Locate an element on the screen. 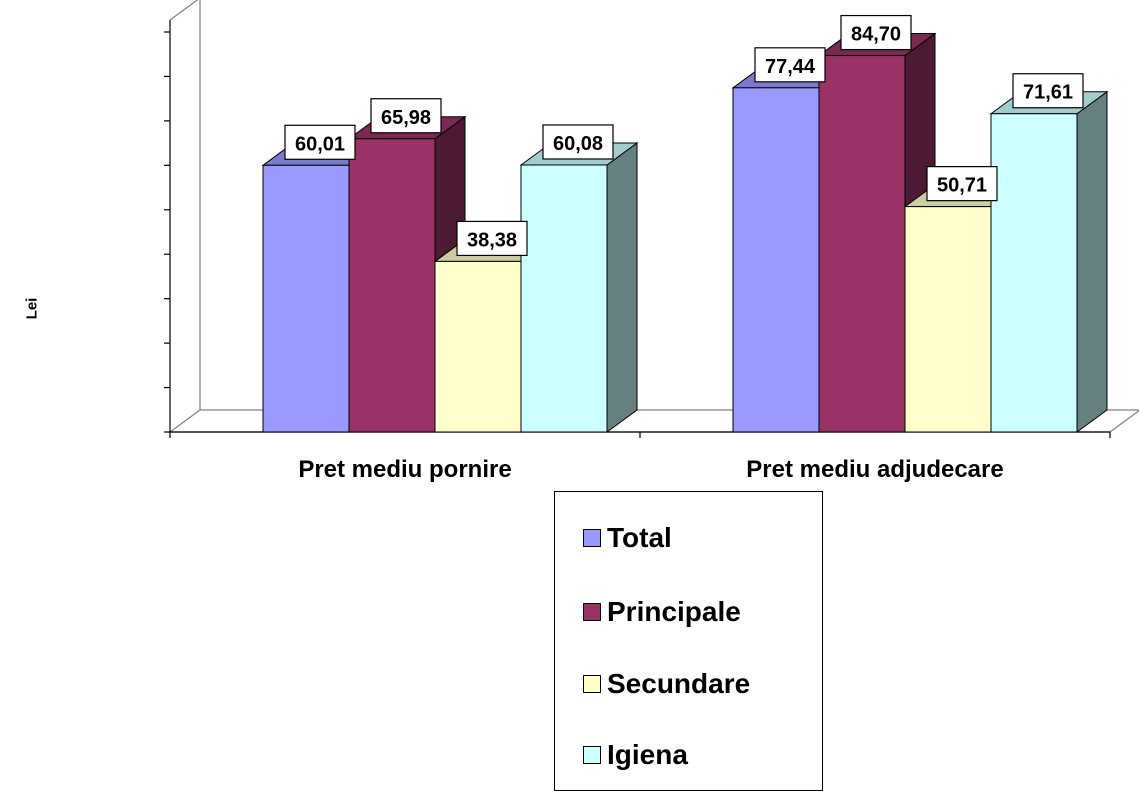  data-label-text: 60,01 is located at coordinates (320, 144).